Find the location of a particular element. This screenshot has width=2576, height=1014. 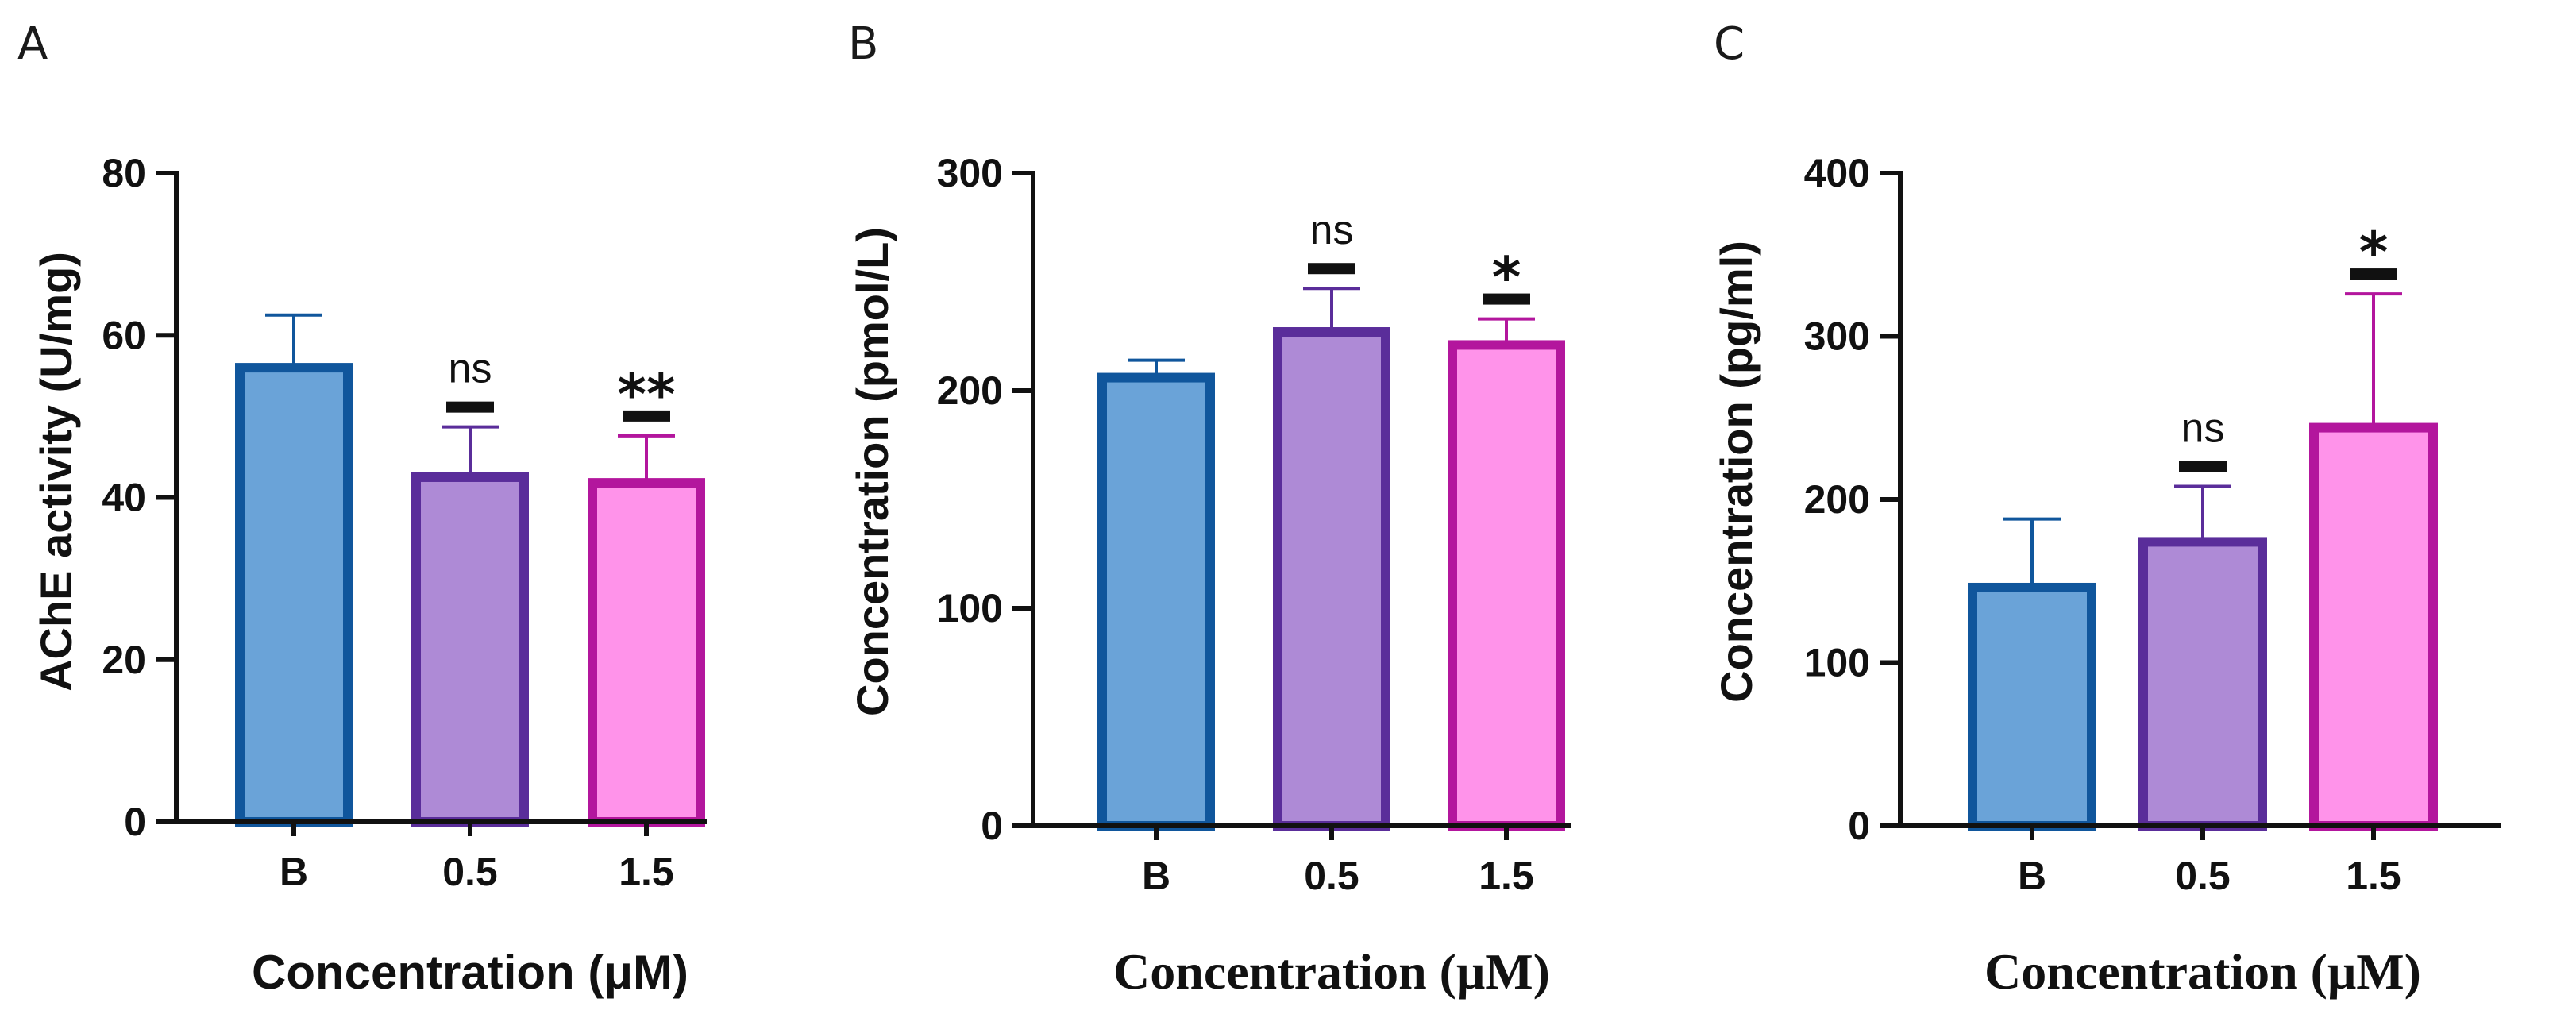

y-tick-label: 80 is located at coordinates (124, 173).